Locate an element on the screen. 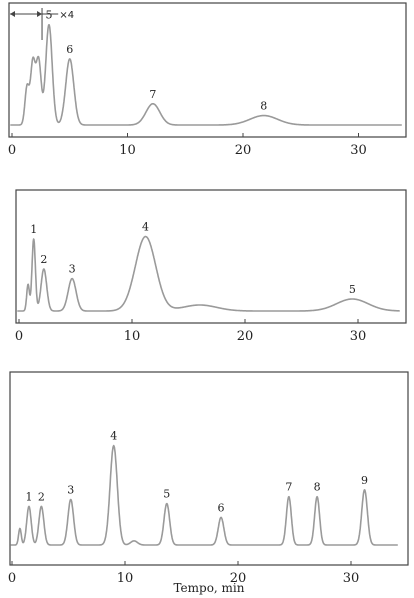 The height and width of the screenshot is (598, 414). series-line is located at coordinates (208, 273).